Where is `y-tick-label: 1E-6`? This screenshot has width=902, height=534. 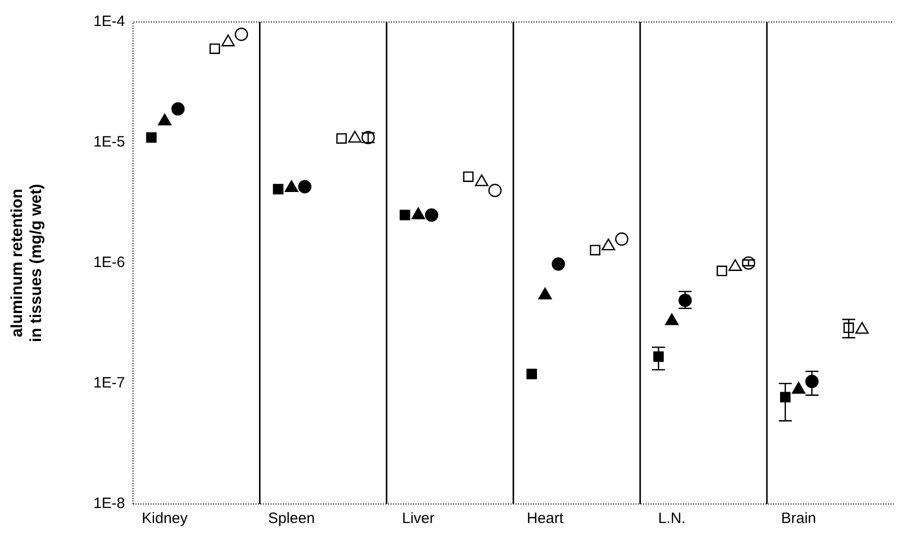 y-tick-label: 1E-6 is located at coordinates (109, 263).